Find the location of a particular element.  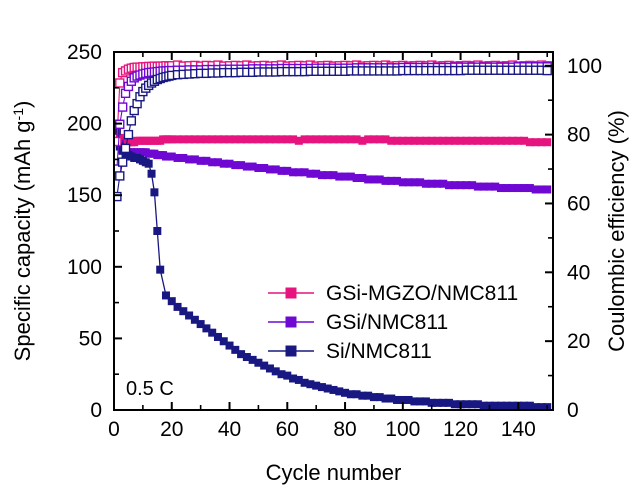

y-tick-label: 250 is located at coordinates (84, 52).